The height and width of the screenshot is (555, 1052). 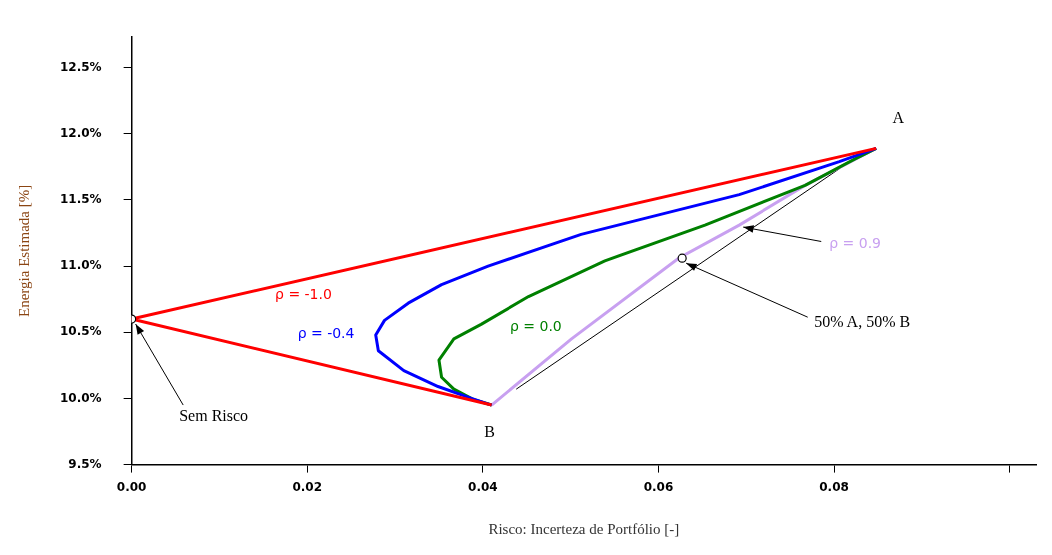 I want to click on x-tick-label: 0.00, so click(x=131, y=486).